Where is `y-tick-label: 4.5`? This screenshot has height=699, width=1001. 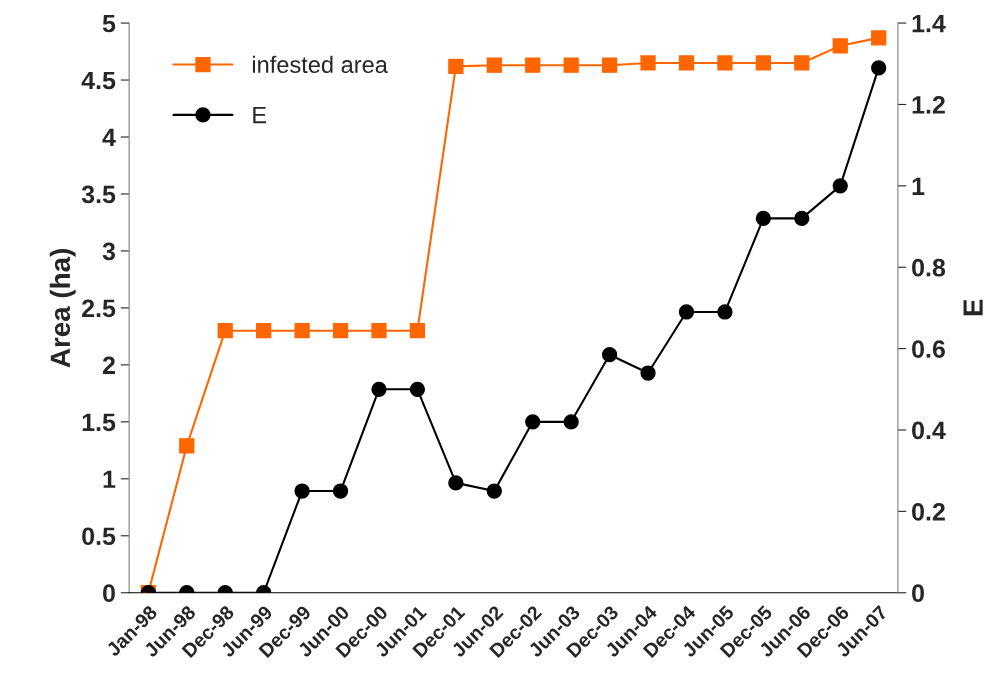 y-tick-label: 4.5 is located at coordinates (98, 80).